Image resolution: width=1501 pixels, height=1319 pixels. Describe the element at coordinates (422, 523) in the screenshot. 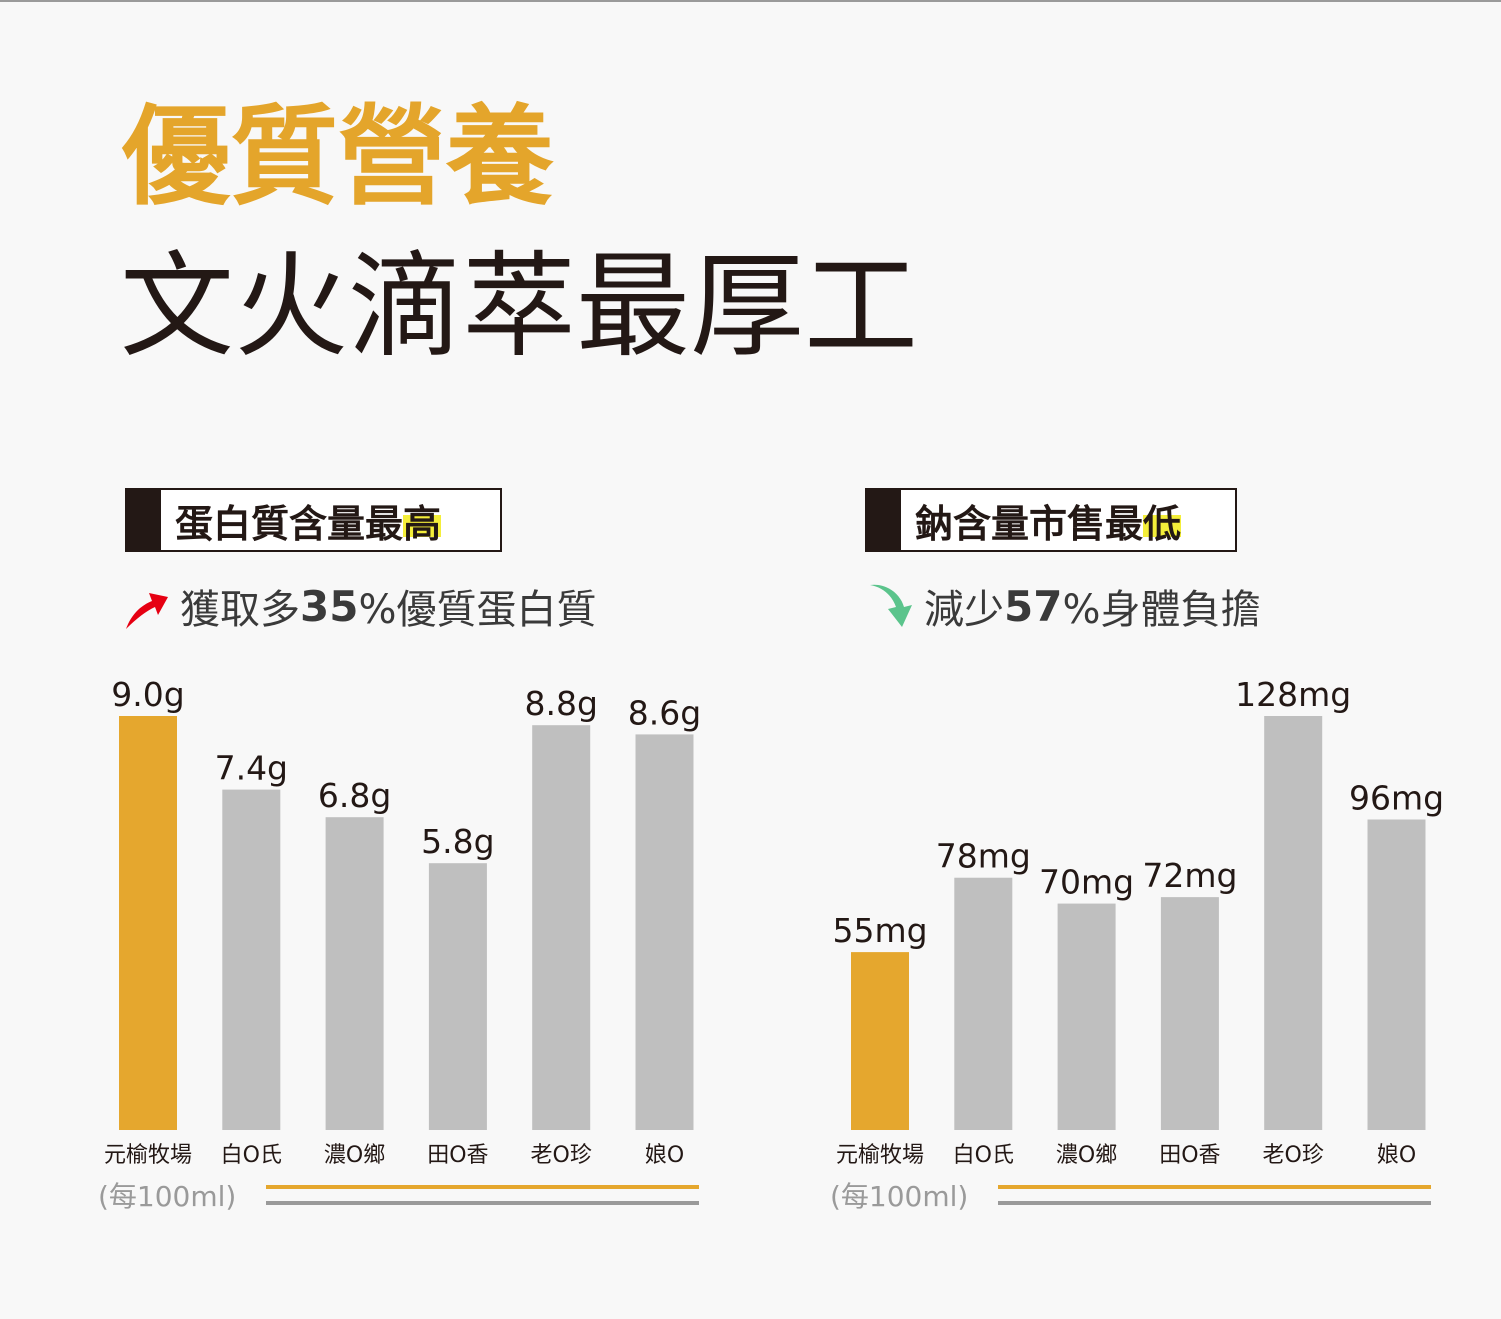

I see `protein-tag-highlight: 高` at that location.